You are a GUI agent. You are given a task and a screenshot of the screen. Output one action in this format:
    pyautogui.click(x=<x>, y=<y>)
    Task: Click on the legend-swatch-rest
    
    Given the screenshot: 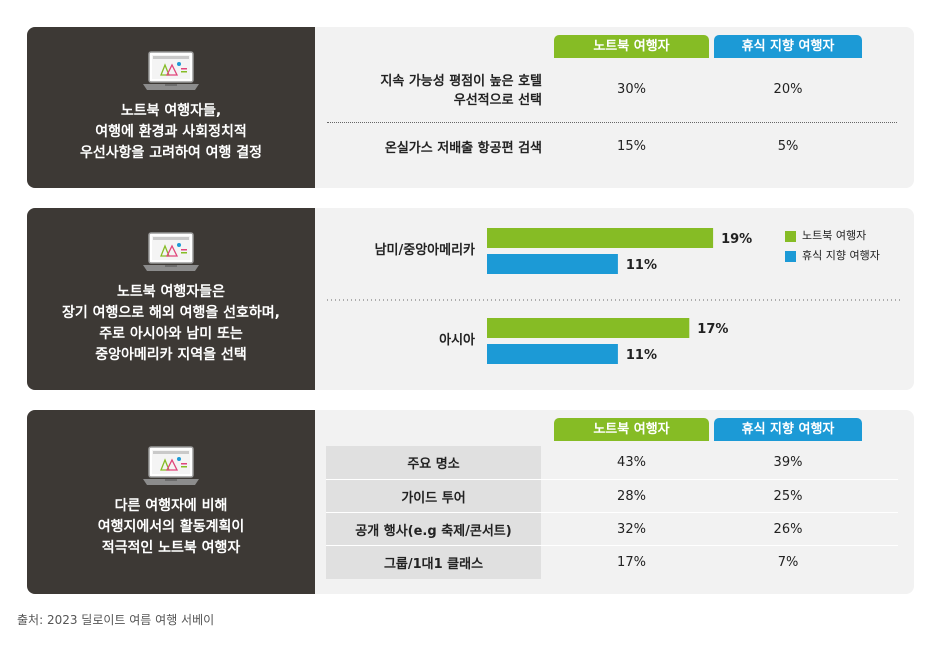 What is the action you would take?
    pyautogui.click(x=790, y=256)
    